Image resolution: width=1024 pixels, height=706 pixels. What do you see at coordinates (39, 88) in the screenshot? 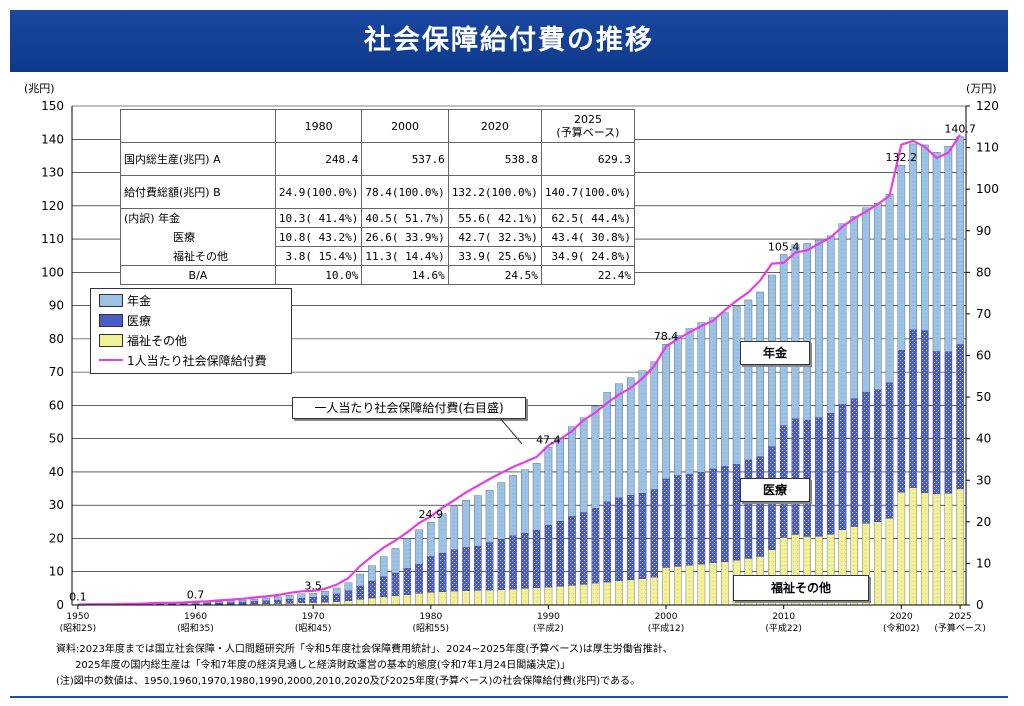
I see `left-axis-unit: (兆円)` at bounding box center [39, 88].